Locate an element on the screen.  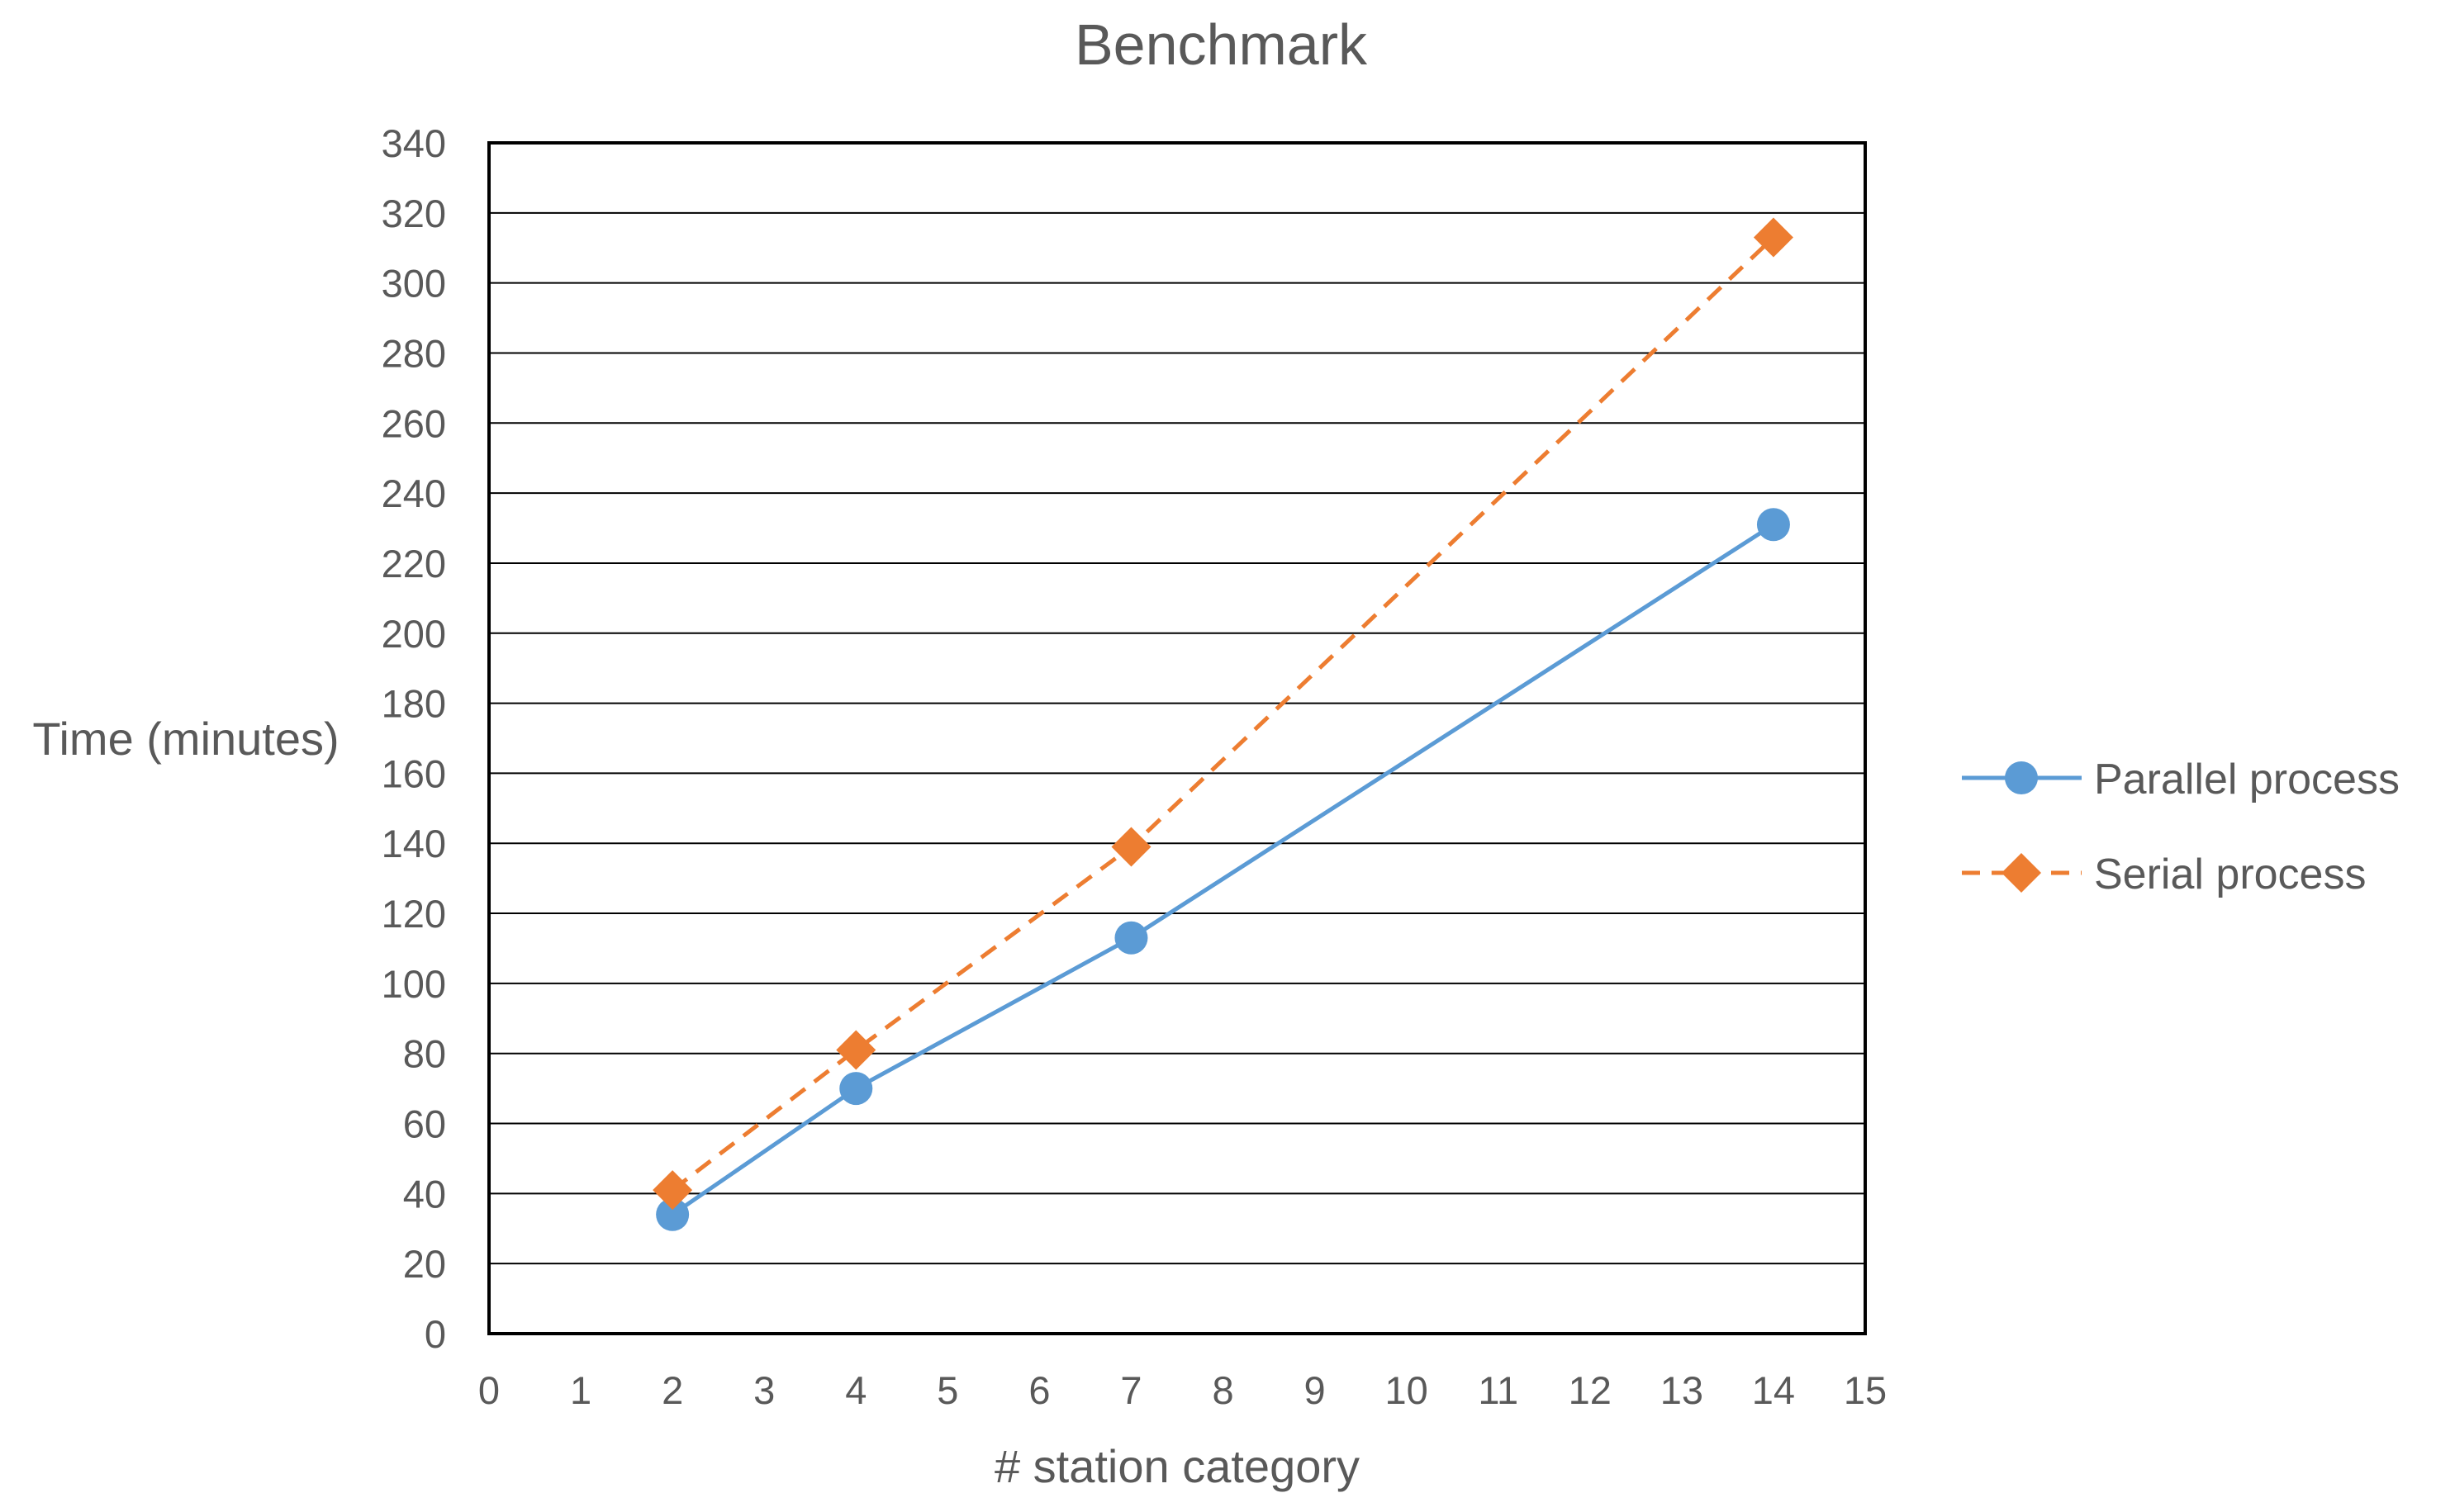
y-axis-label: Time (minutes) is located at coordinates (185, 739).